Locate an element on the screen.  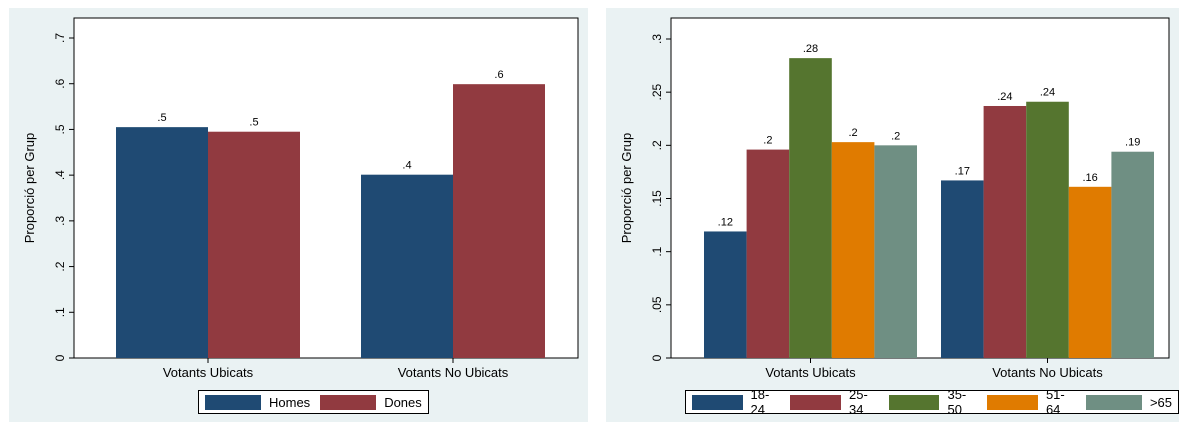
legend-item: 18-24 is located at coordinates (736, 402).